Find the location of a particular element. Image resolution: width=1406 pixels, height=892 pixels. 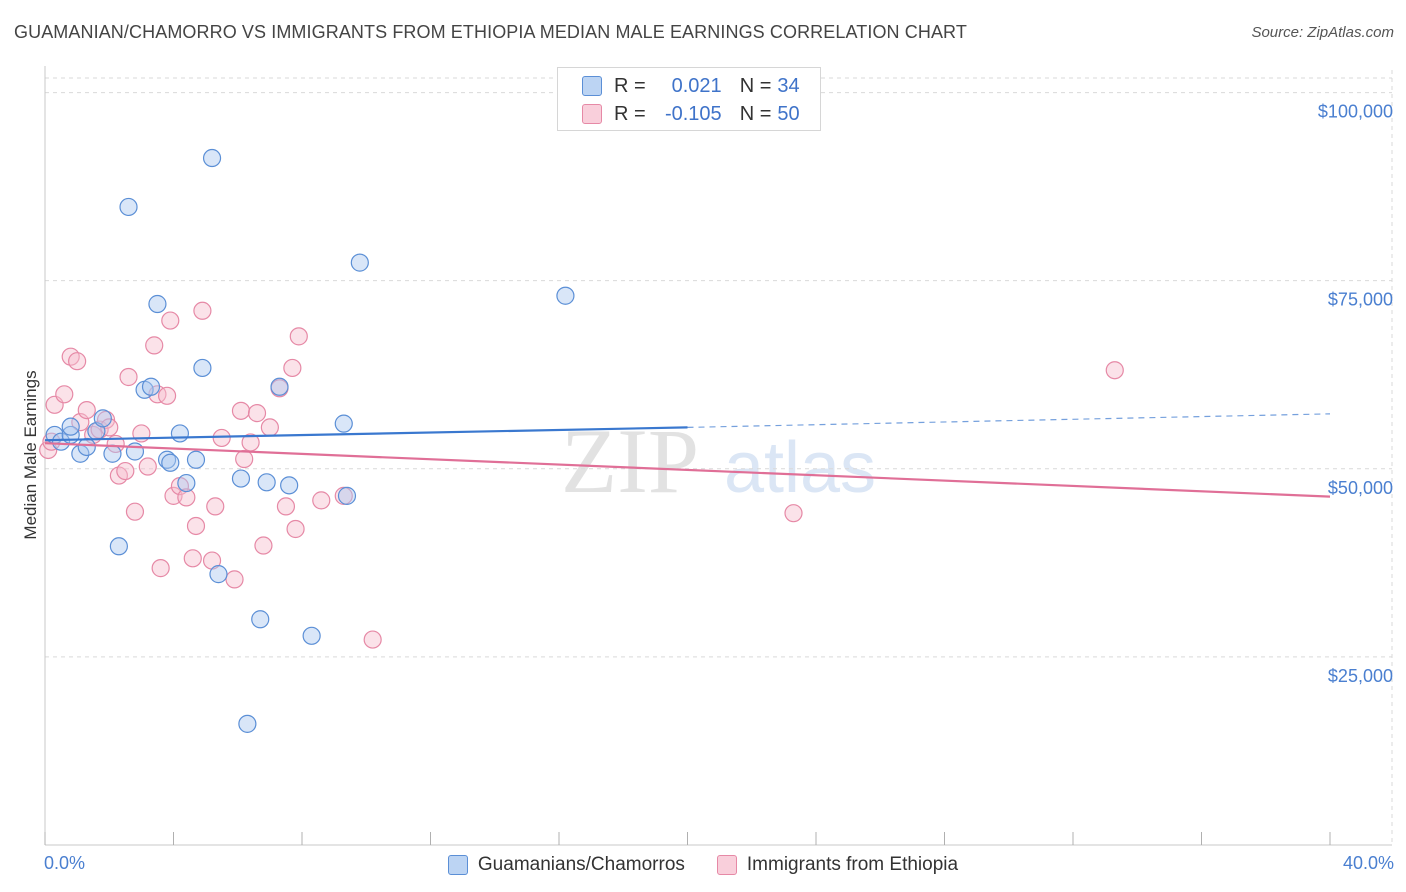

source-credit: Source: ZipAtlas.com is located at coordinates (1322, 32).